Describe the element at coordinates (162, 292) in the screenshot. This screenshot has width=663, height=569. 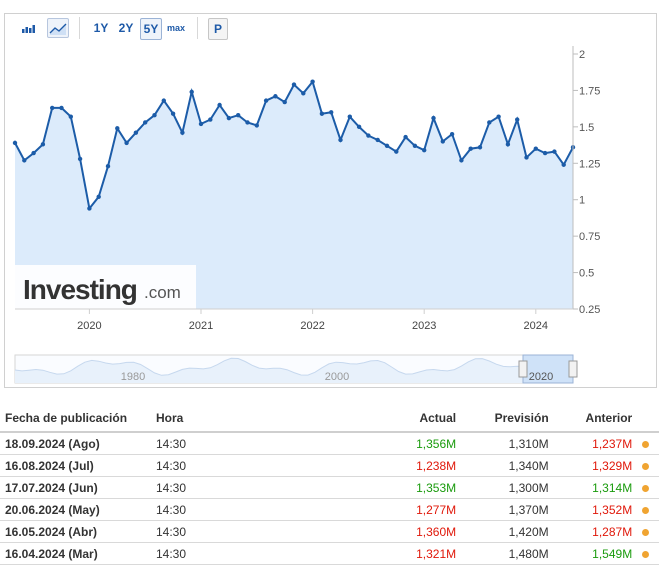
I see `svg-text: .com` at that location.